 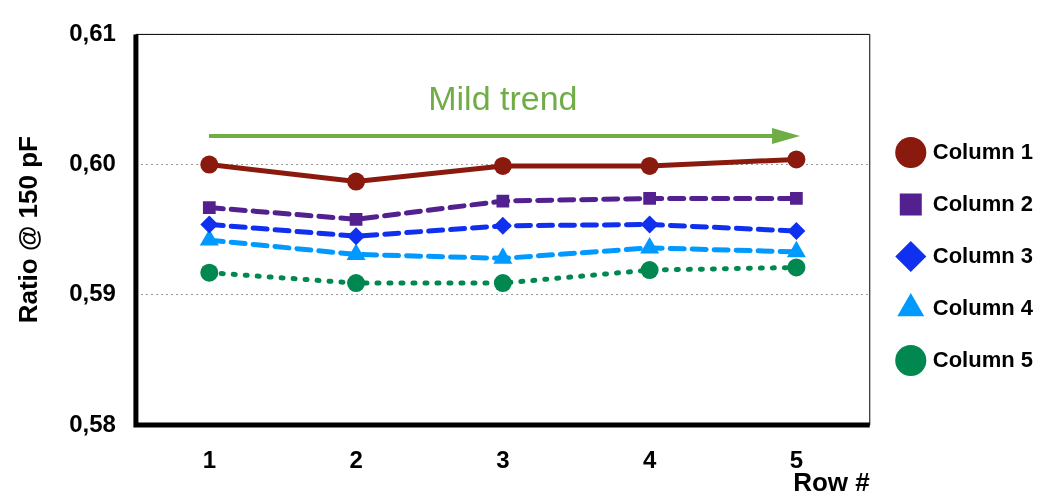 What do you see at coordinates (983, 203) in the screenshot?
I see `legend-label: Column 2` at bounding box center [983, 203].